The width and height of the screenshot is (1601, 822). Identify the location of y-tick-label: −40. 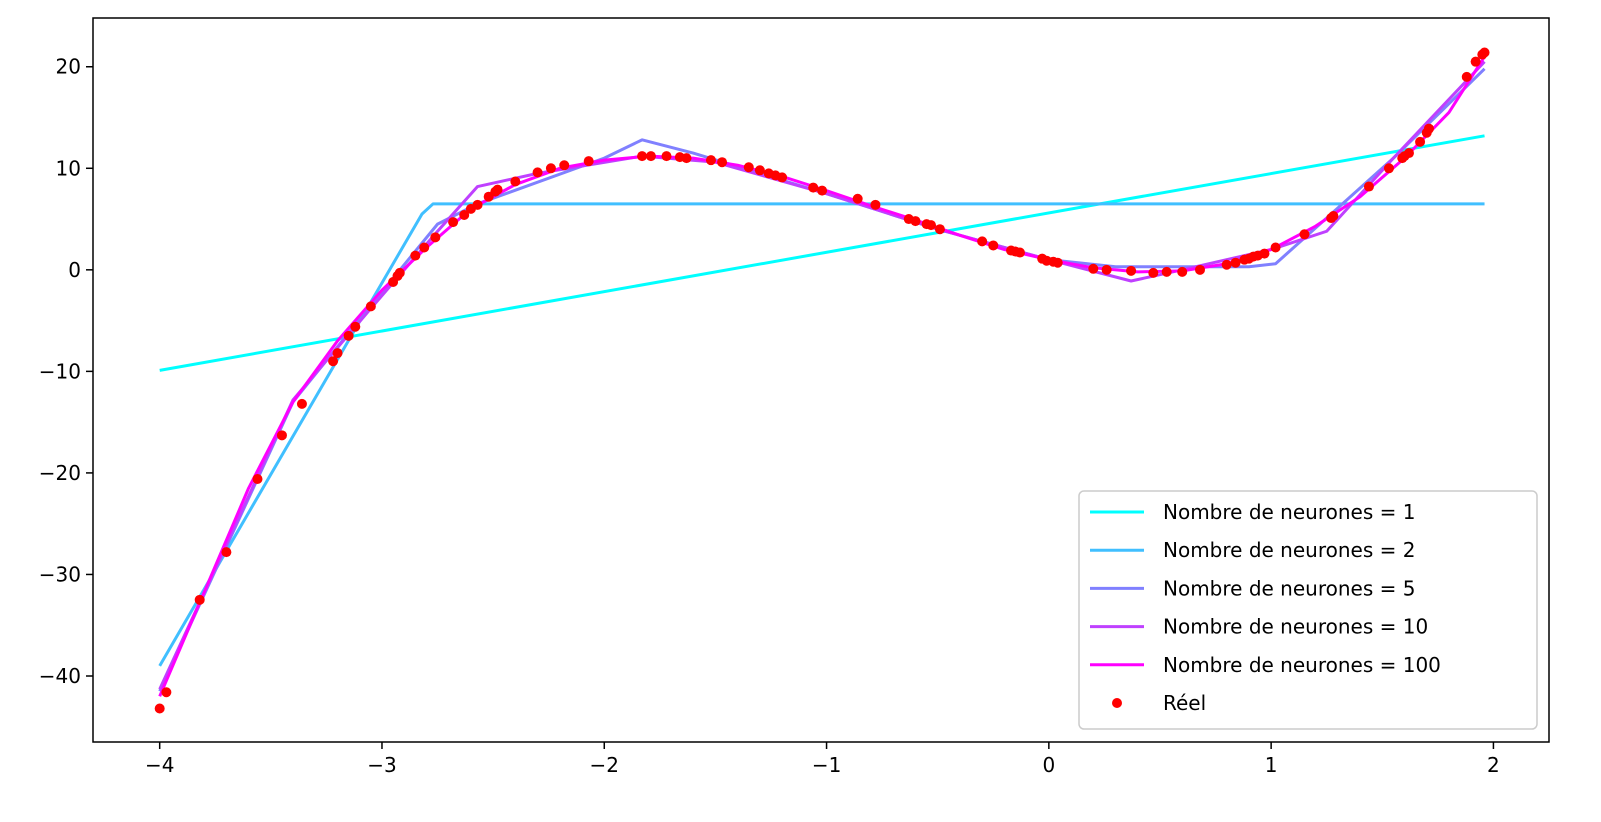
(60, 676).